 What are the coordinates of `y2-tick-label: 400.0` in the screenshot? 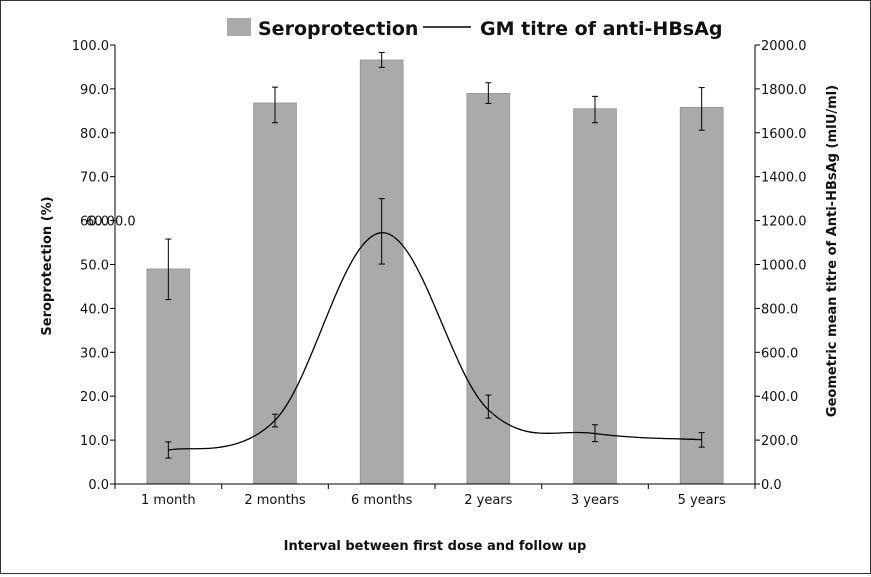 It's located at (779, 397).